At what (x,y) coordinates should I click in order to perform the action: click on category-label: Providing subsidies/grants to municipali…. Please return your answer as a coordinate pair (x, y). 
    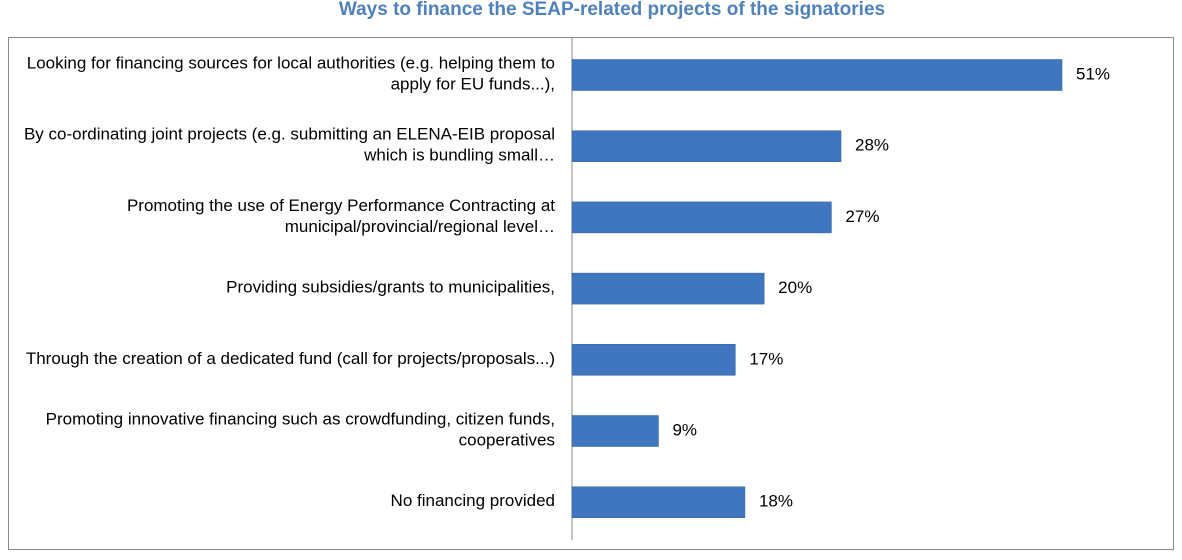
    Looking at the image, I should click on (390, 287).